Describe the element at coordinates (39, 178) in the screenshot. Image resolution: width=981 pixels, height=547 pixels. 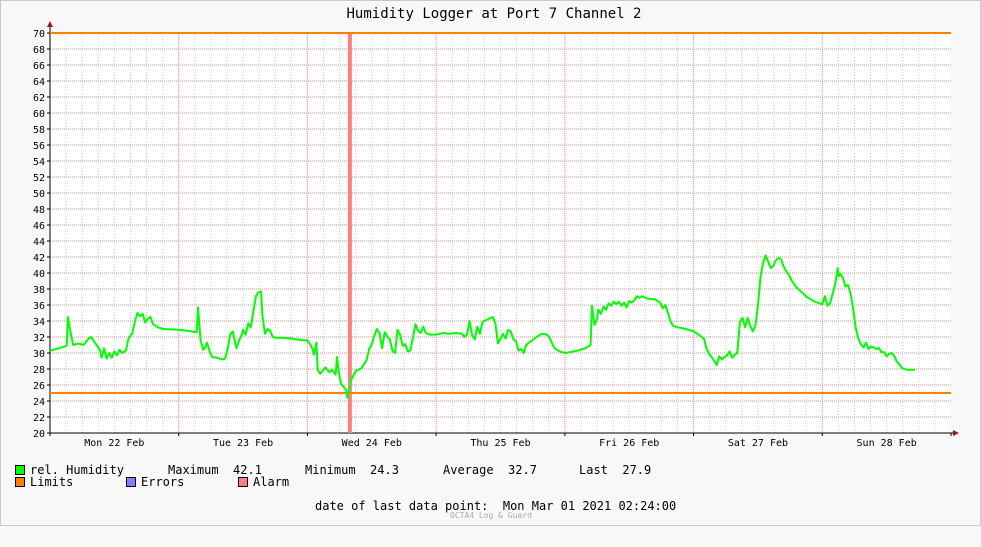
I see `y-tick-label: 52` at that location.